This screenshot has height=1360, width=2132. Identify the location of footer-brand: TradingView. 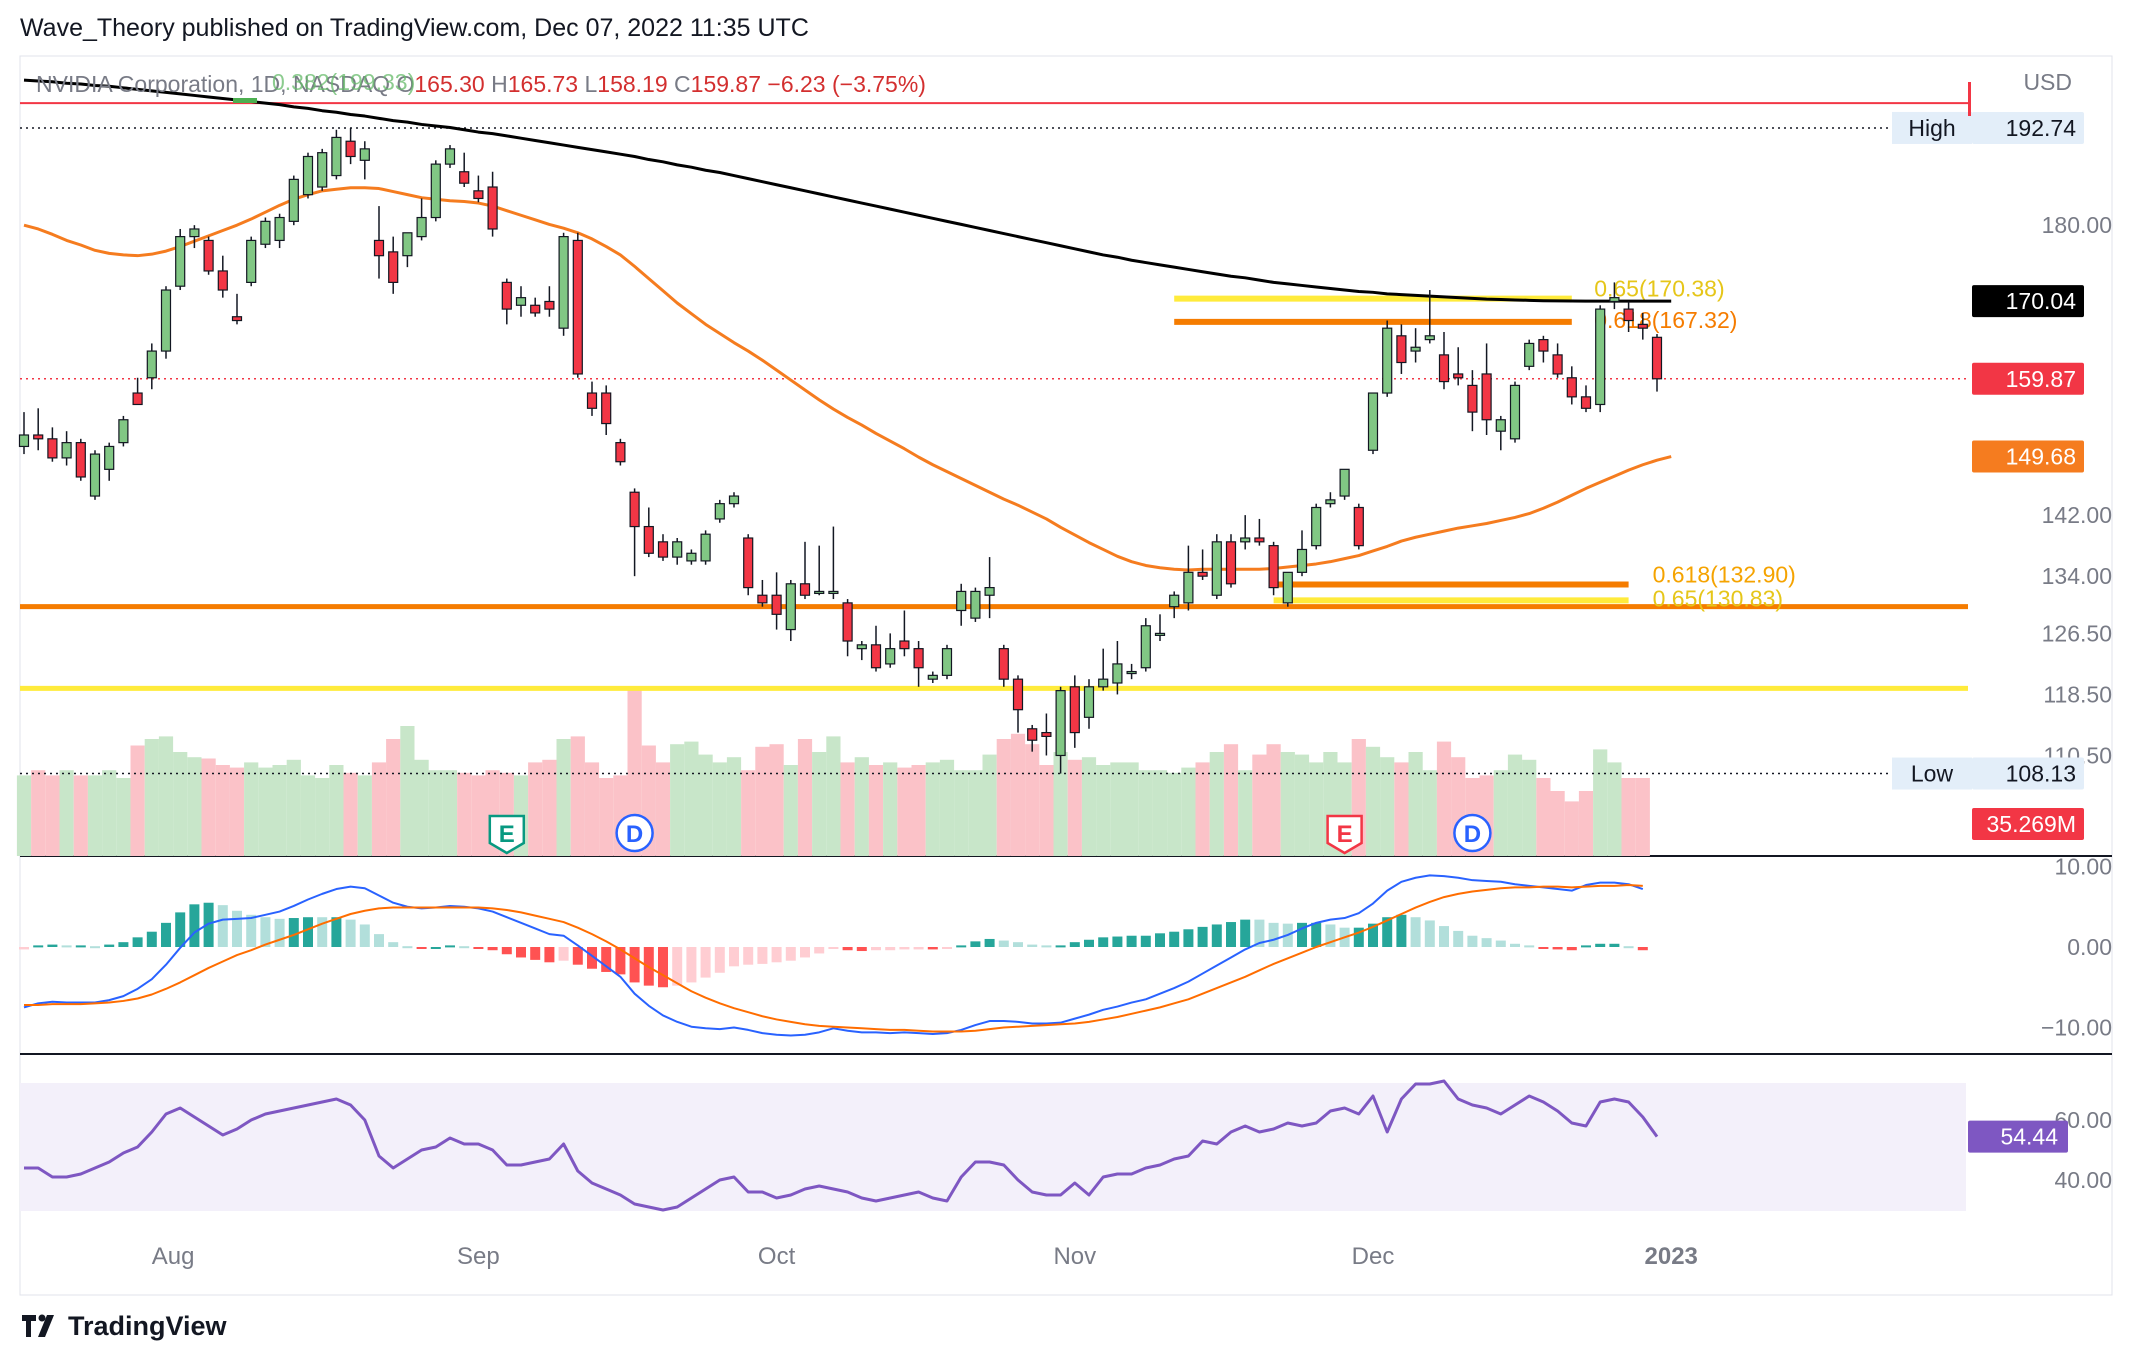
(147, 1325).